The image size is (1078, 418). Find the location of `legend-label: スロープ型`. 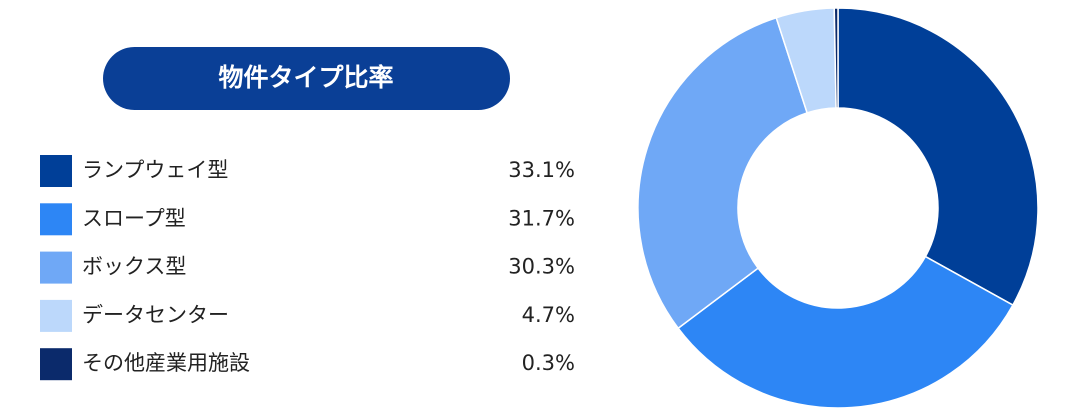

legend-label: スロープ型 is located at coordinates (134, 218).